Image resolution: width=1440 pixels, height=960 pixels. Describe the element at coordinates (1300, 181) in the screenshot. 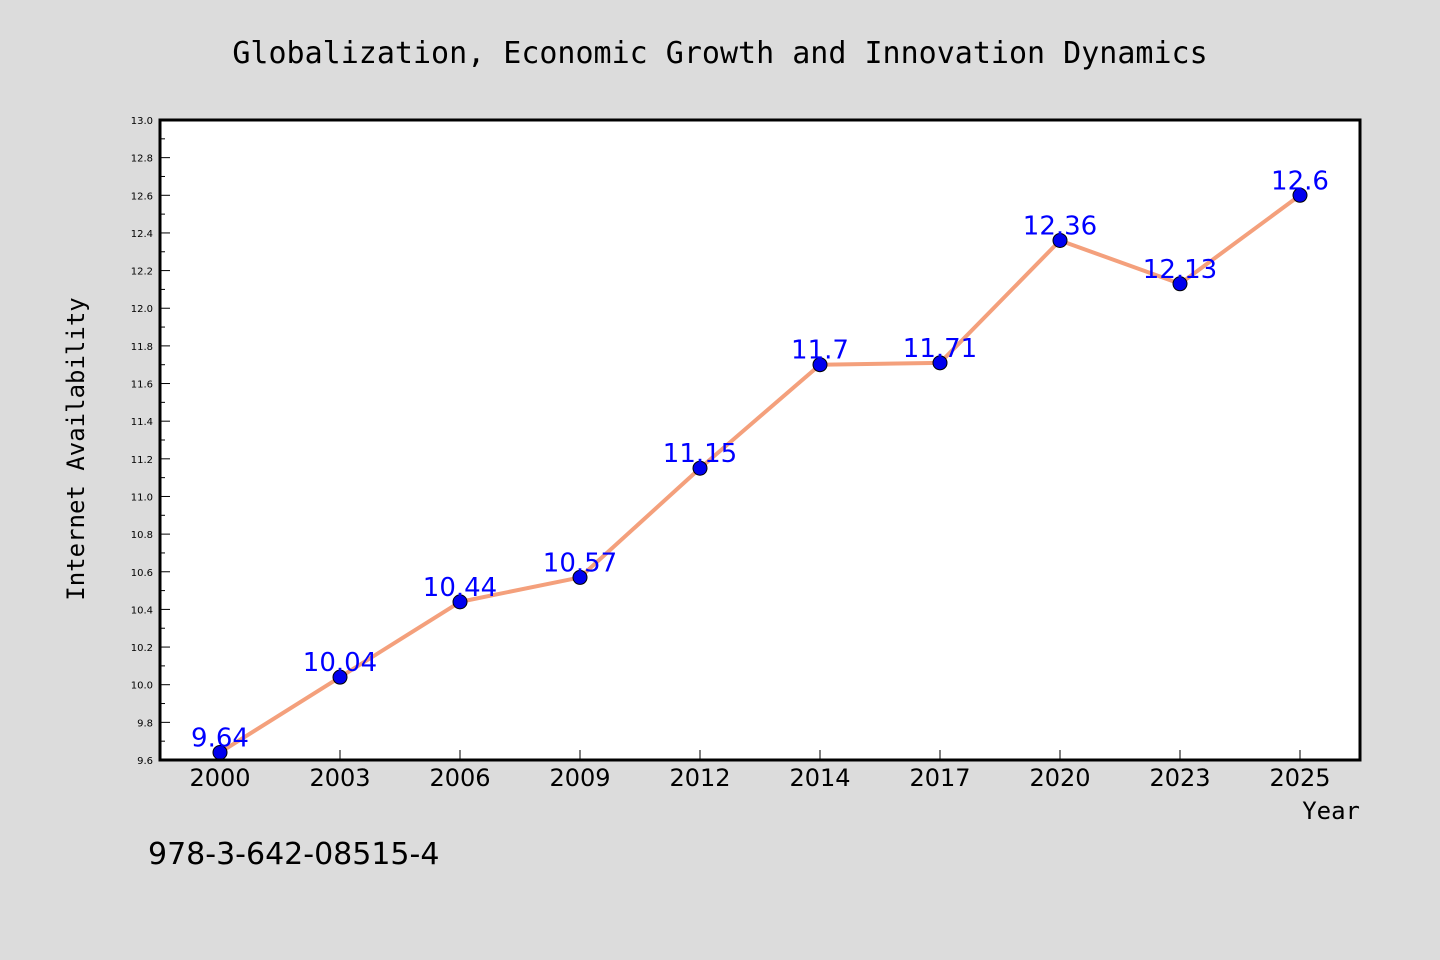

I see `data-label: 12.6` at that location.